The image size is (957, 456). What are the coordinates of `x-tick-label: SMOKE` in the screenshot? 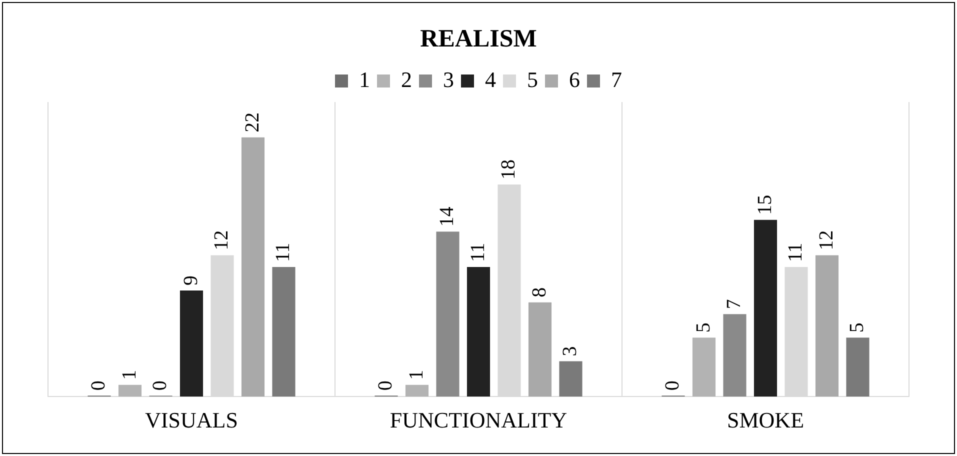 It's located at (765, 420).